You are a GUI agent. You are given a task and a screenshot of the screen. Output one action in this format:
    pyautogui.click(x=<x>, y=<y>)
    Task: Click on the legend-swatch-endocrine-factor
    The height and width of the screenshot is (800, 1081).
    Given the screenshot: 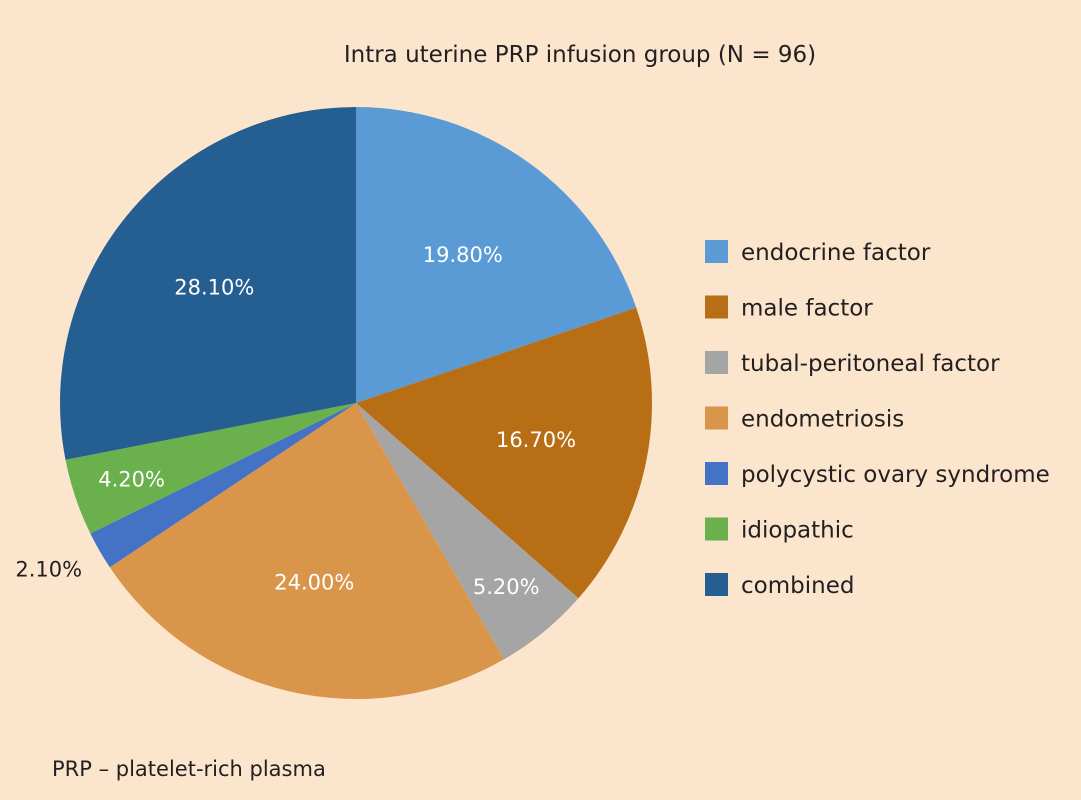 What is the action you would take?
    pyautogui.click(x=716, y=251)
    